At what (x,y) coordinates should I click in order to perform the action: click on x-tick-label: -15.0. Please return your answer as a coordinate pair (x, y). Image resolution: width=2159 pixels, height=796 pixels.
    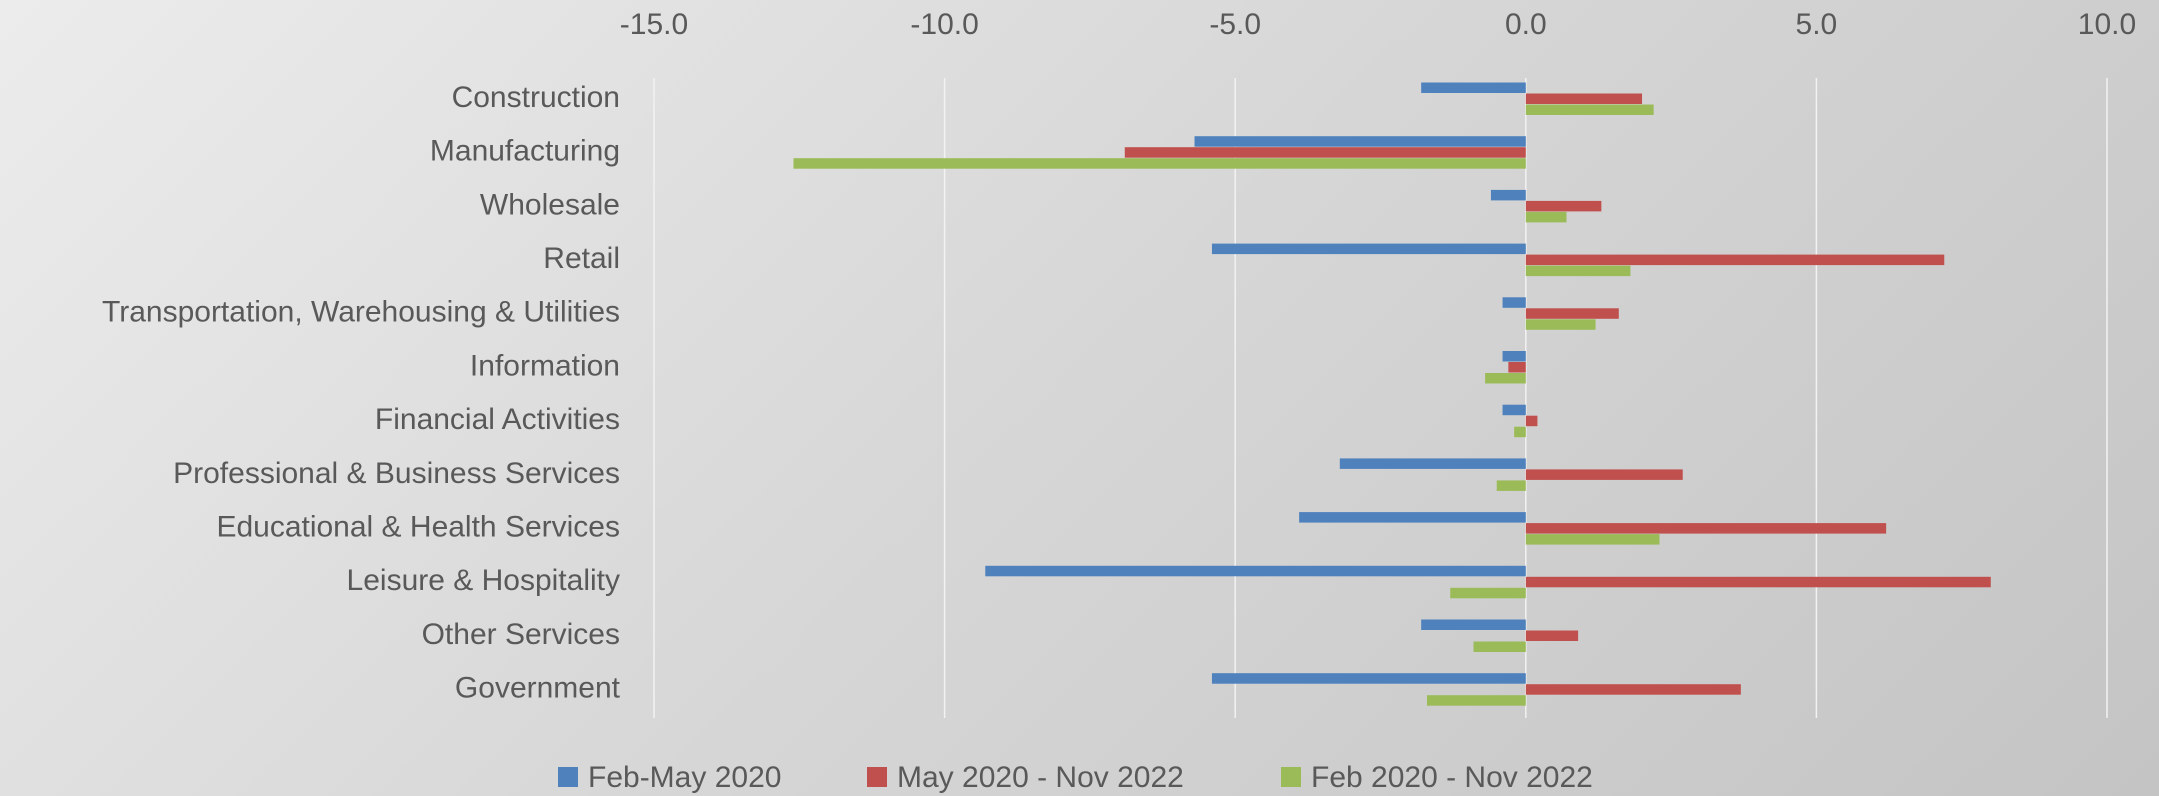
    Looking at the image, I should click on (654, 24).